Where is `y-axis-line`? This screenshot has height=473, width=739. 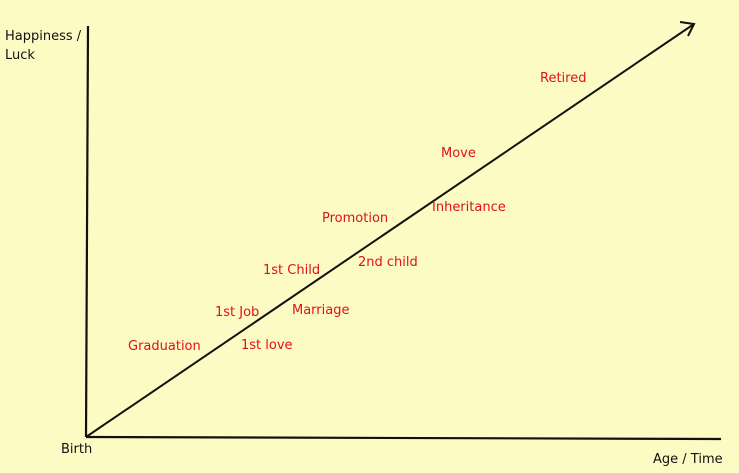
y-axis-line is located at coordinates (87, 231).